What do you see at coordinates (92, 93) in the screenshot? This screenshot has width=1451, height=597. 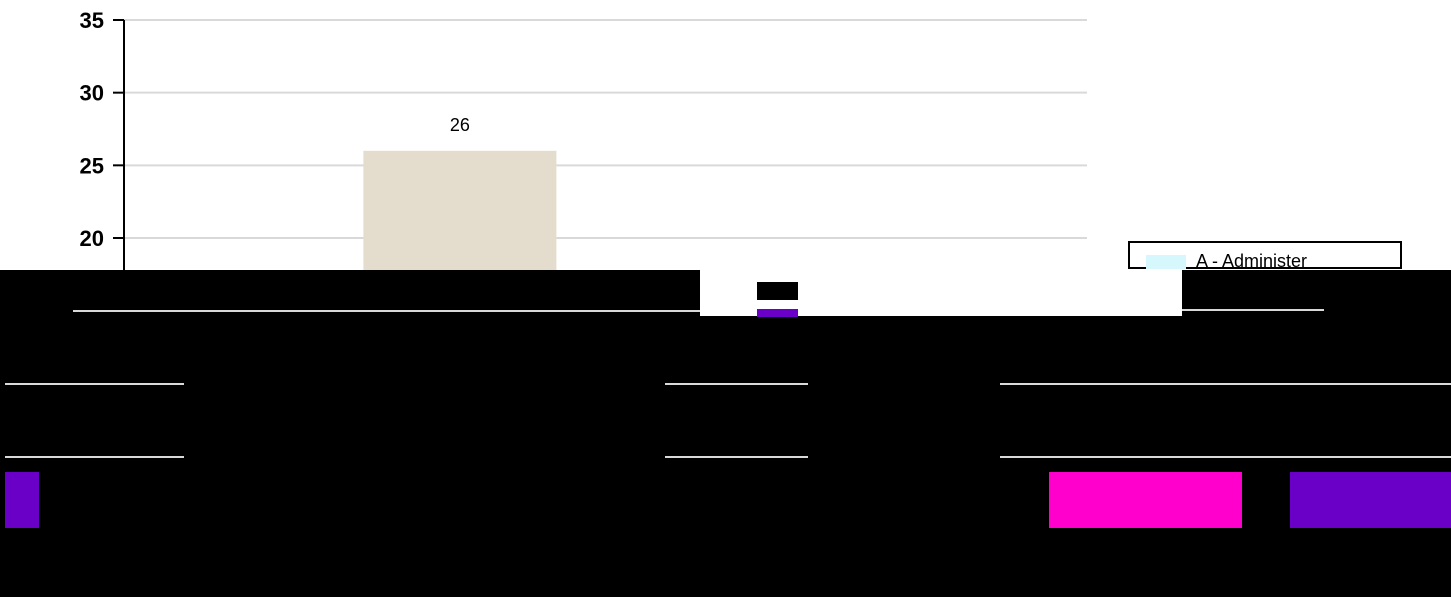 I see `y-tick-label: 30` at bounding box center [92, 93].